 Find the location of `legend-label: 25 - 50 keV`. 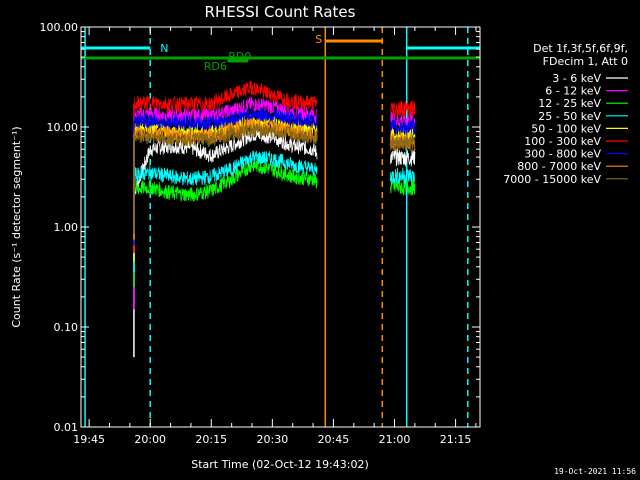

legend-label: 25 - 50 keV is located at coordinates (569, 116).